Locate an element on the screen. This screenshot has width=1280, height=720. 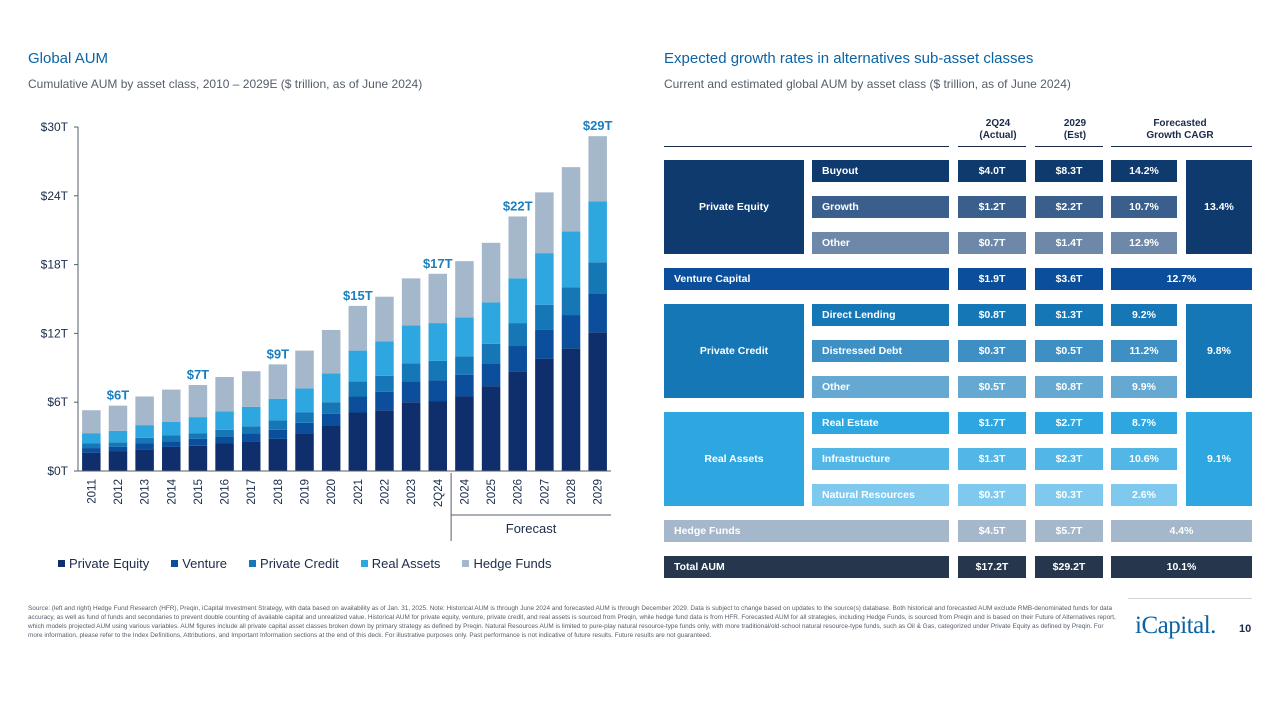
cell-est-private-credit-other: $0.8T is located at coordinates (1069, 387).